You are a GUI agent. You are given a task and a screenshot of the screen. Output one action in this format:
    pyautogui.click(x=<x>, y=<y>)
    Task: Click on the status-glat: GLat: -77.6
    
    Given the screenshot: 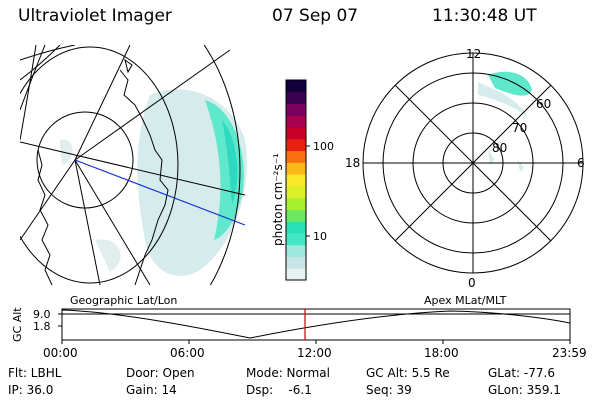 What is the action you would take?
    pyautogui.click(x=521, y=373)
    